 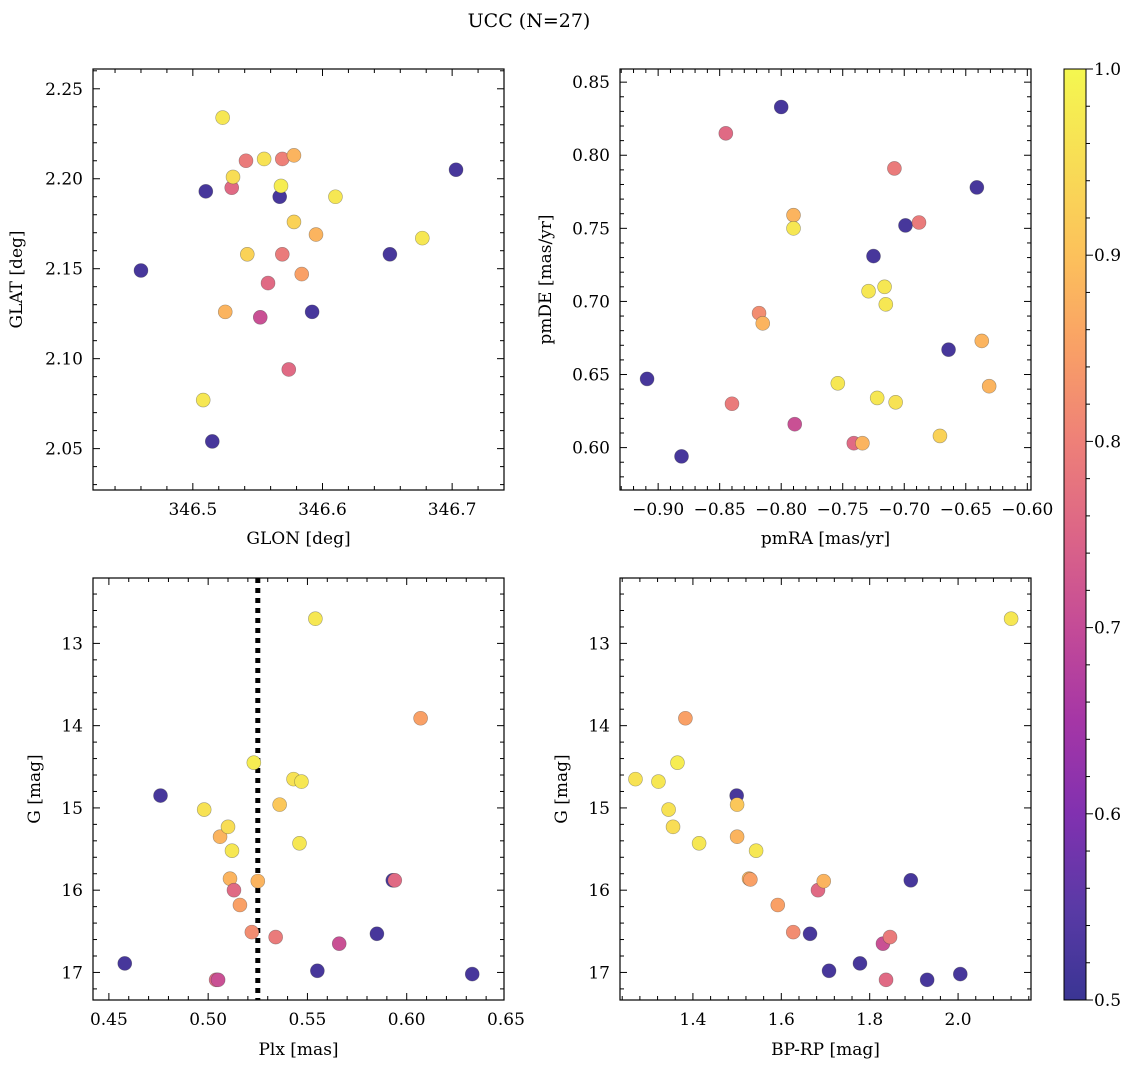 I want to click on colorbar-tick-label: 0.5, so click(x=1107, y=1001).